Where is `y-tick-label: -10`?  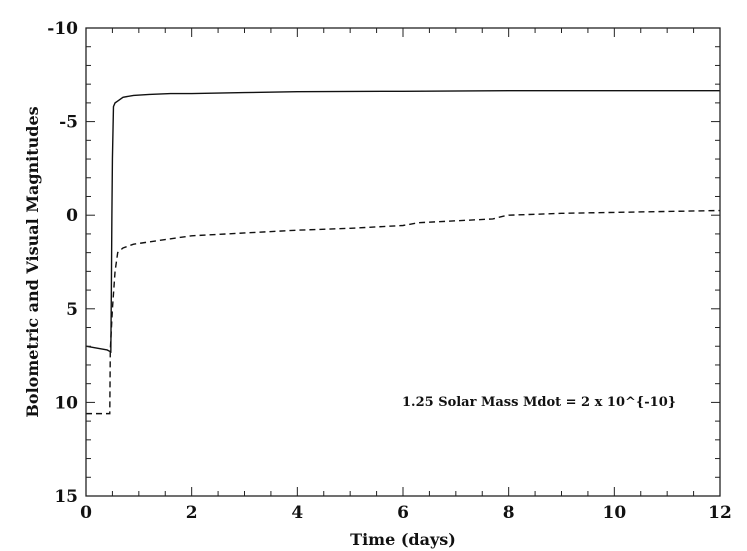 y-tick-label: -10 is located at coordinates (62, 29).